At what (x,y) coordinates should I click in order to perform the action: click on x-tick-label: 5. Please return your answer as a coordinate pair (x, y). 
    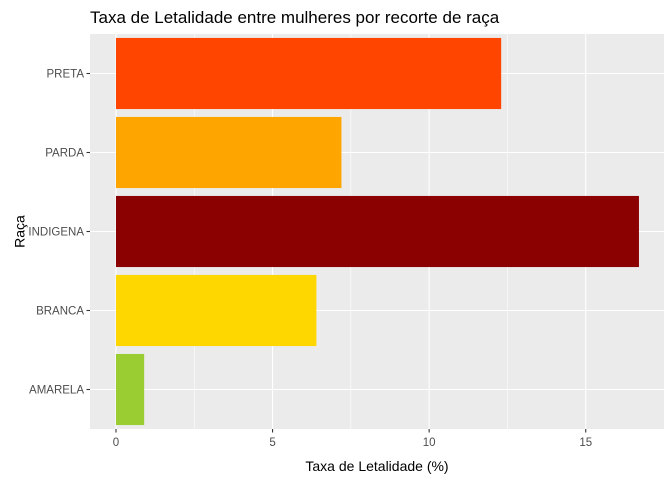
    Looking at the image, I should click on (272, 443).